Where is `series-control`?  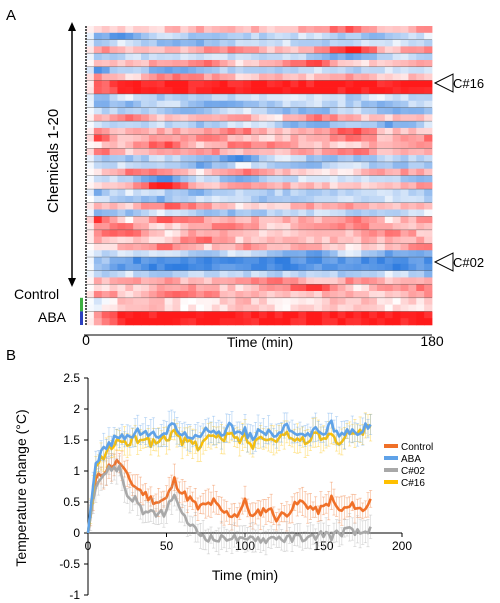
series-control is located at coordinates (229, 491).